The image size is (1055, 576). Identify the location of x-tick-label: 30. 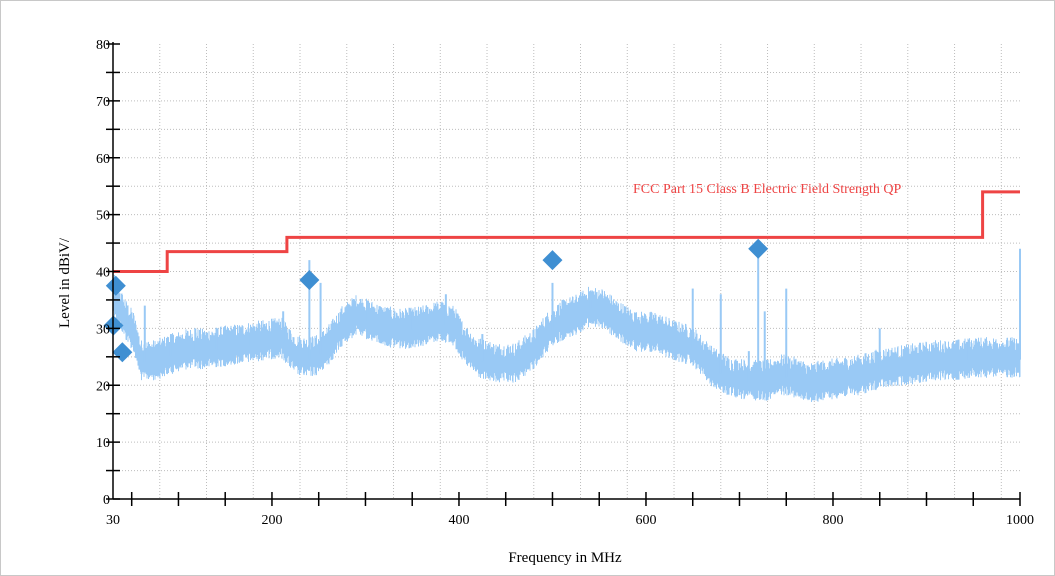
(113, 520).